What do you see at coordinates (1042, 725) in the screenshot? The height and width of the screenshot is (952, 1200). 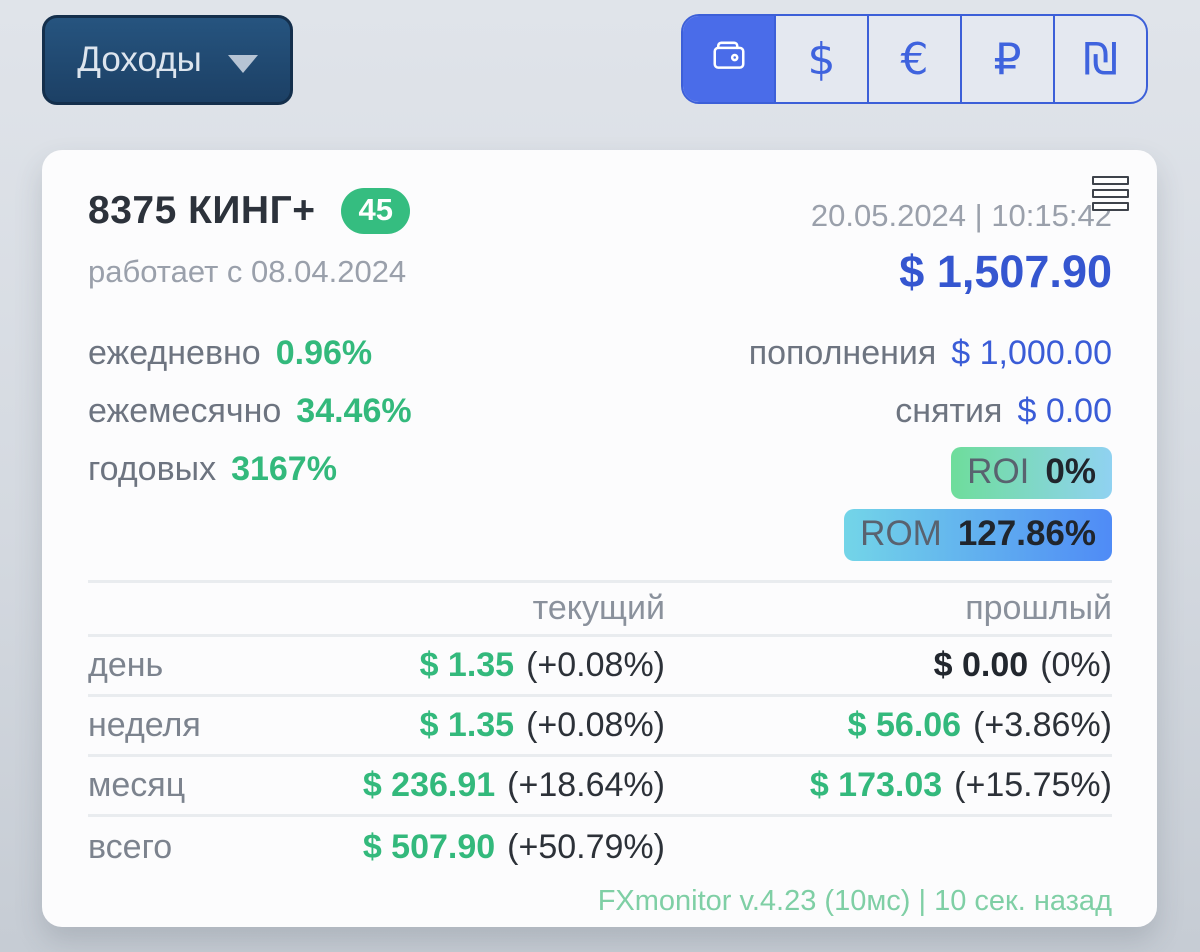 I see `previous-percent: (+3.86%)` at bounding box center [1042, 725].